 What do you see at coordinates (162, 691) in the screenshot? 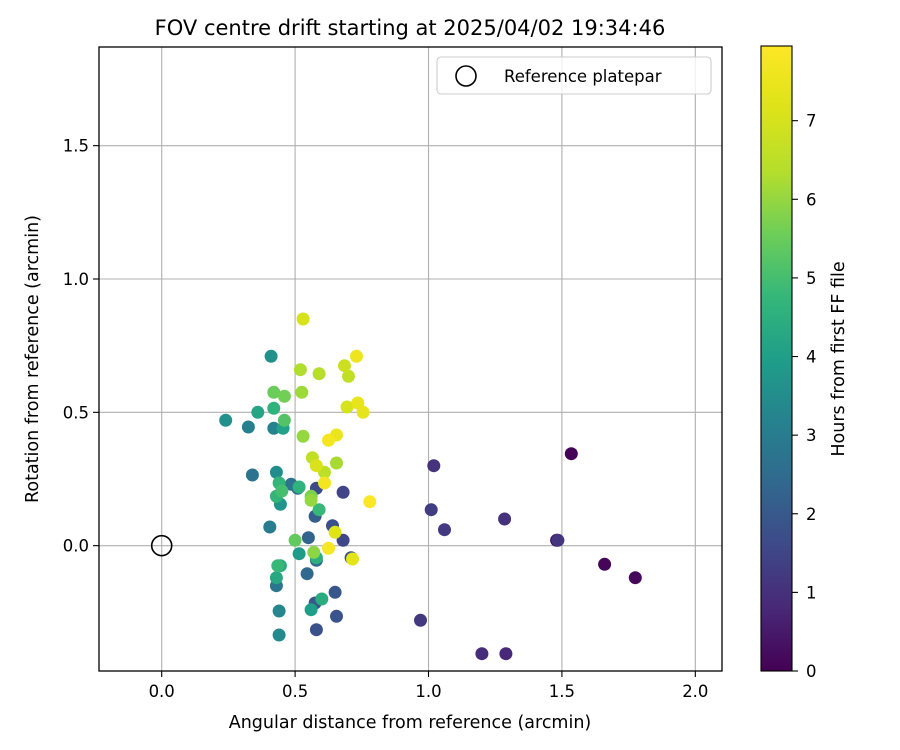
I see `x-tick-label: 0.0` at bounding box center [162, 691].